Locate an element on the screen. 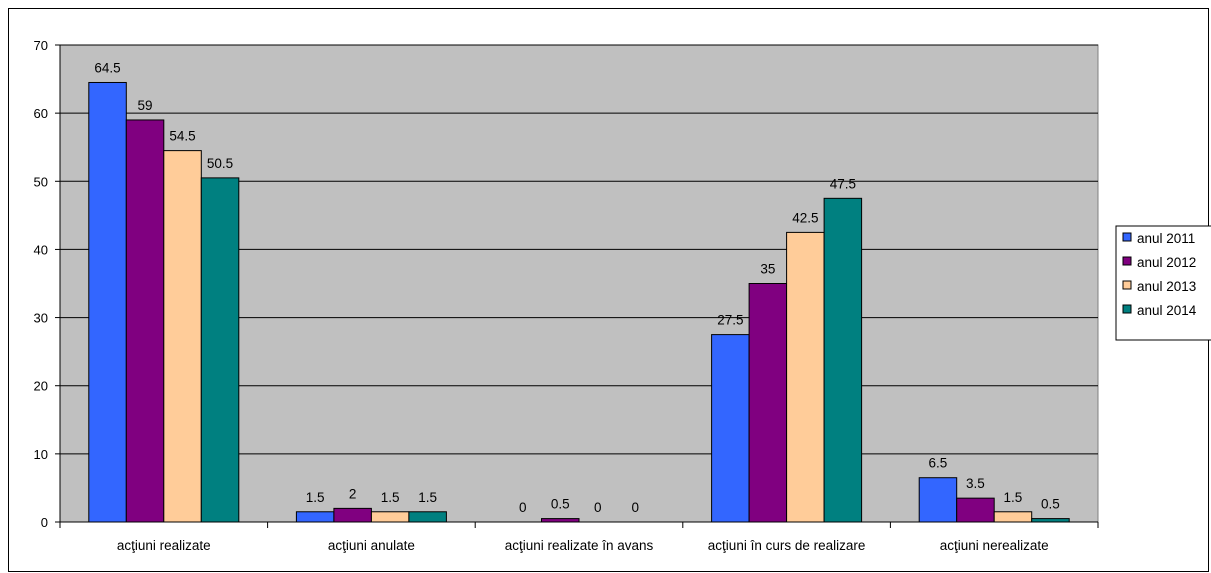  y-tick-label: 40 is located at coordinates (41, 249).